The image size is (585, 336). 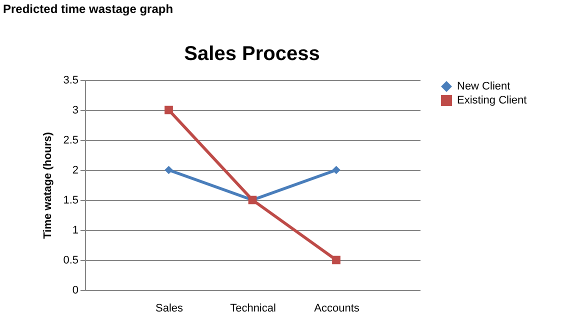 What do you see at coordinates (70, 80) in the screenshot?
I see `y-tick-label: 3.5` at bounding box center [70, 80].